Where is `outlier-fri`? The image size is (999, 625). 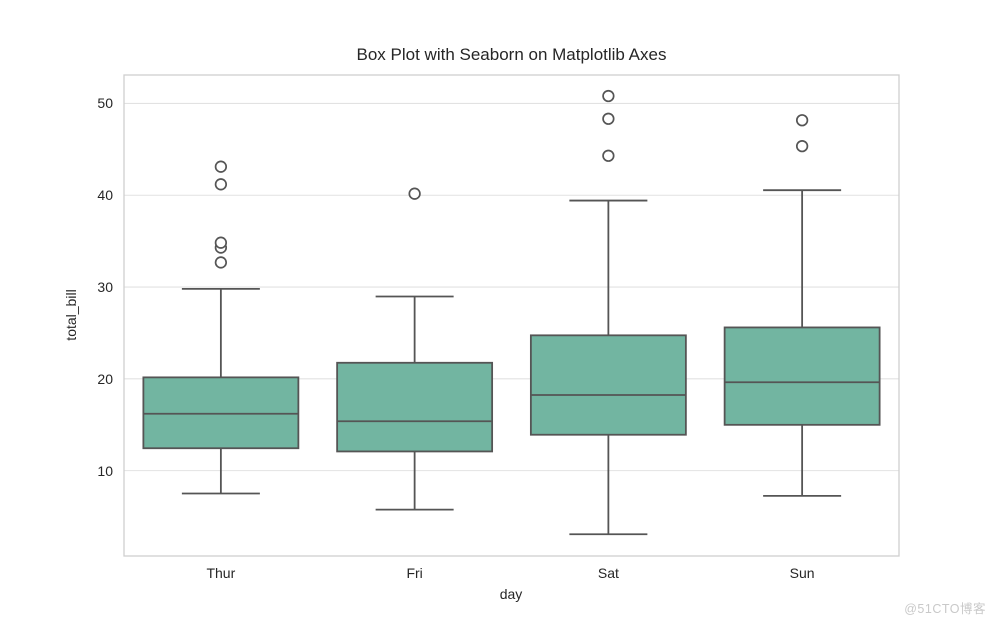
outlier-fri is located at coordinates (414, 193).